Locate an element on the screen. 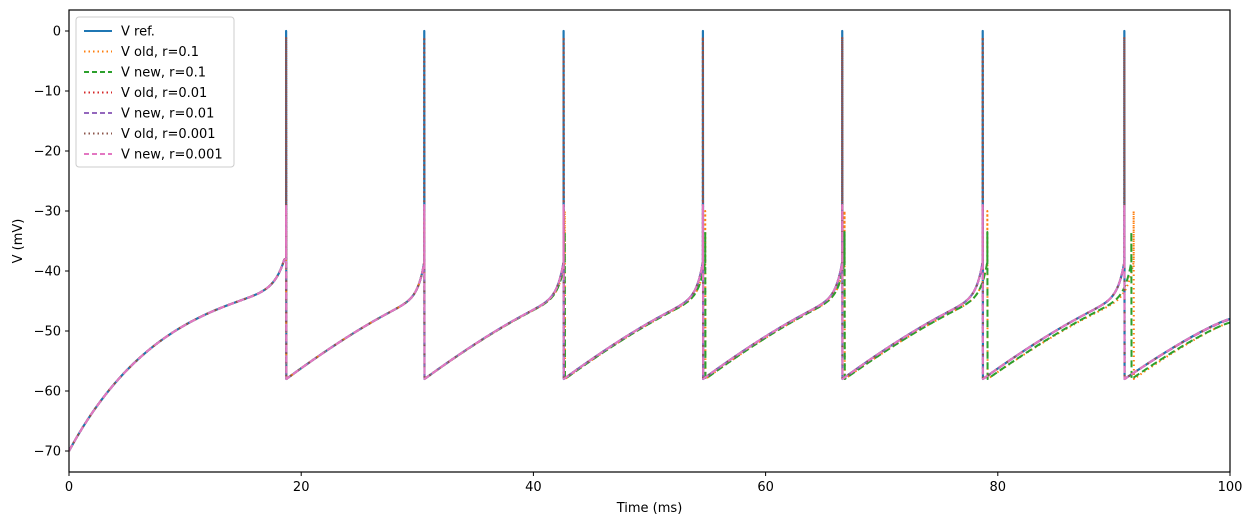 This screenshot has width=1254, height=525. y-tick-label: −20 is located at coordinates (47, 152).